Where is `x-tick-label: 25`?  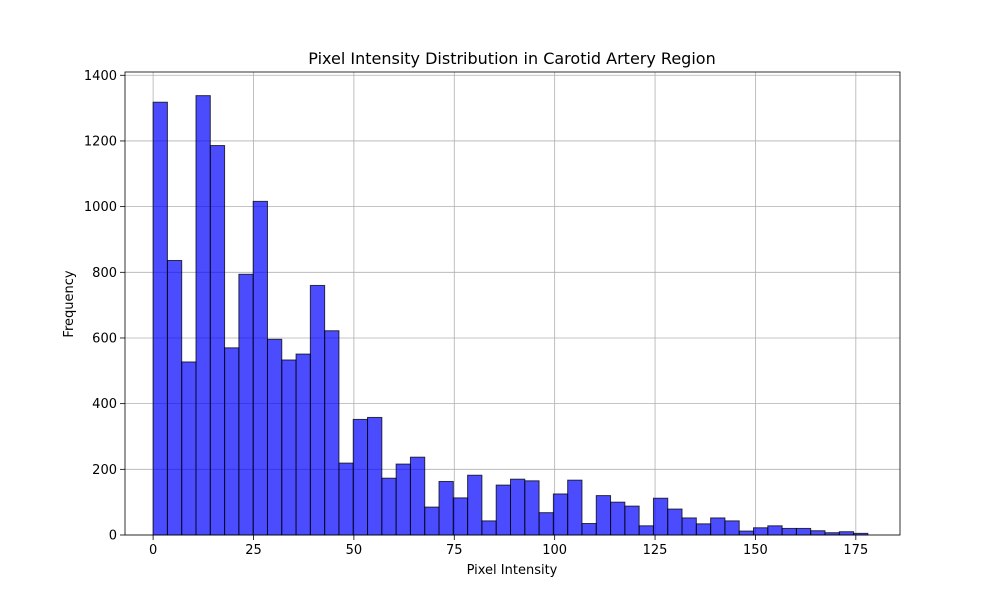 x-tick-label: 25 is located at coordinates (253, 550).